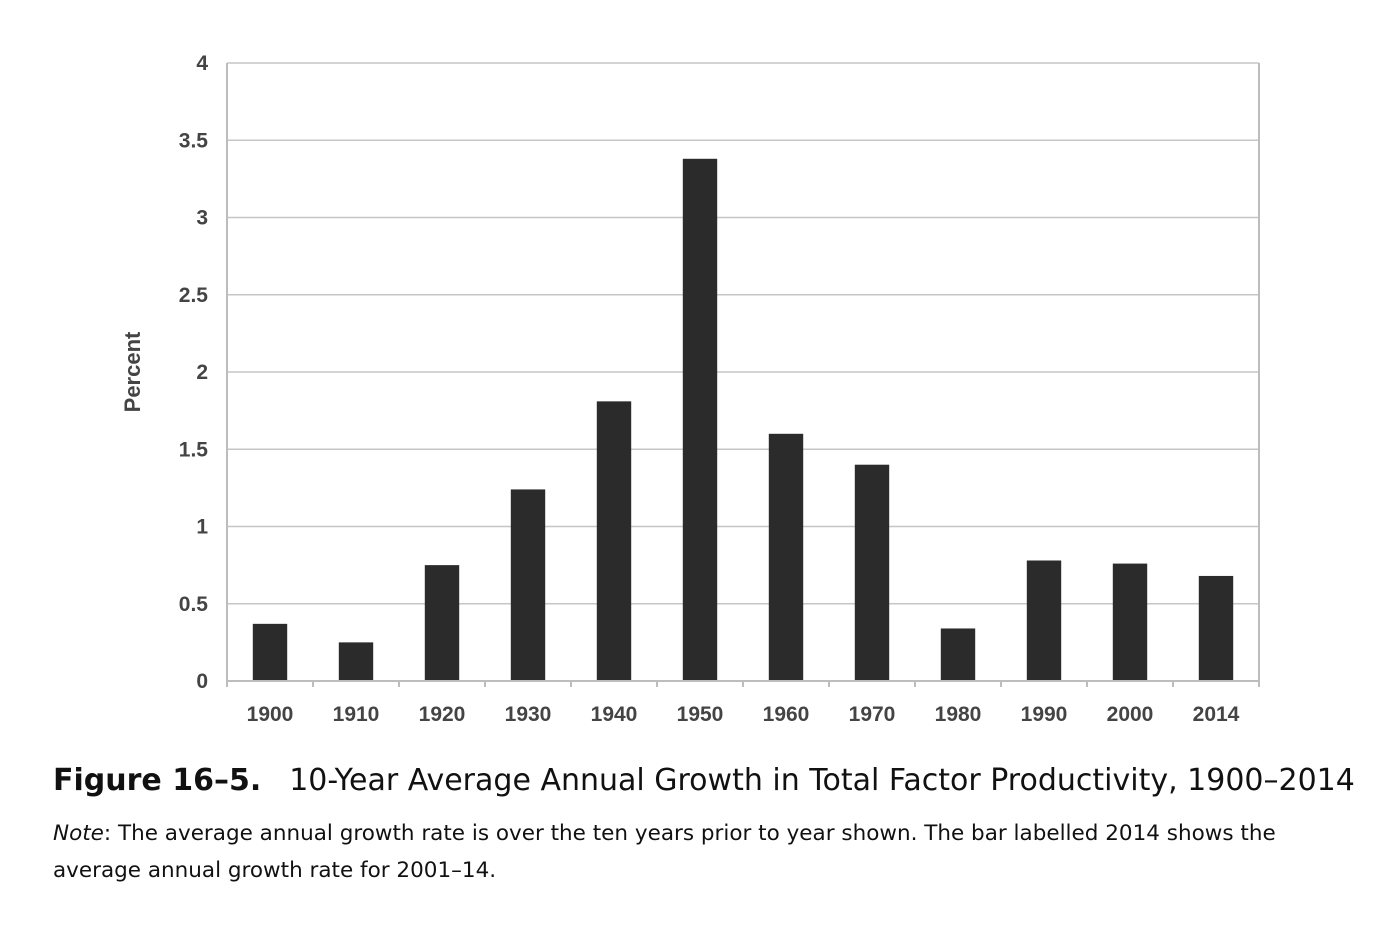 The image size is (1380, 936). What do you see at coordinates (1130, 714) in the screenshot?
I see `x-tick-label: 2000` at bounding box center [1130, 714].